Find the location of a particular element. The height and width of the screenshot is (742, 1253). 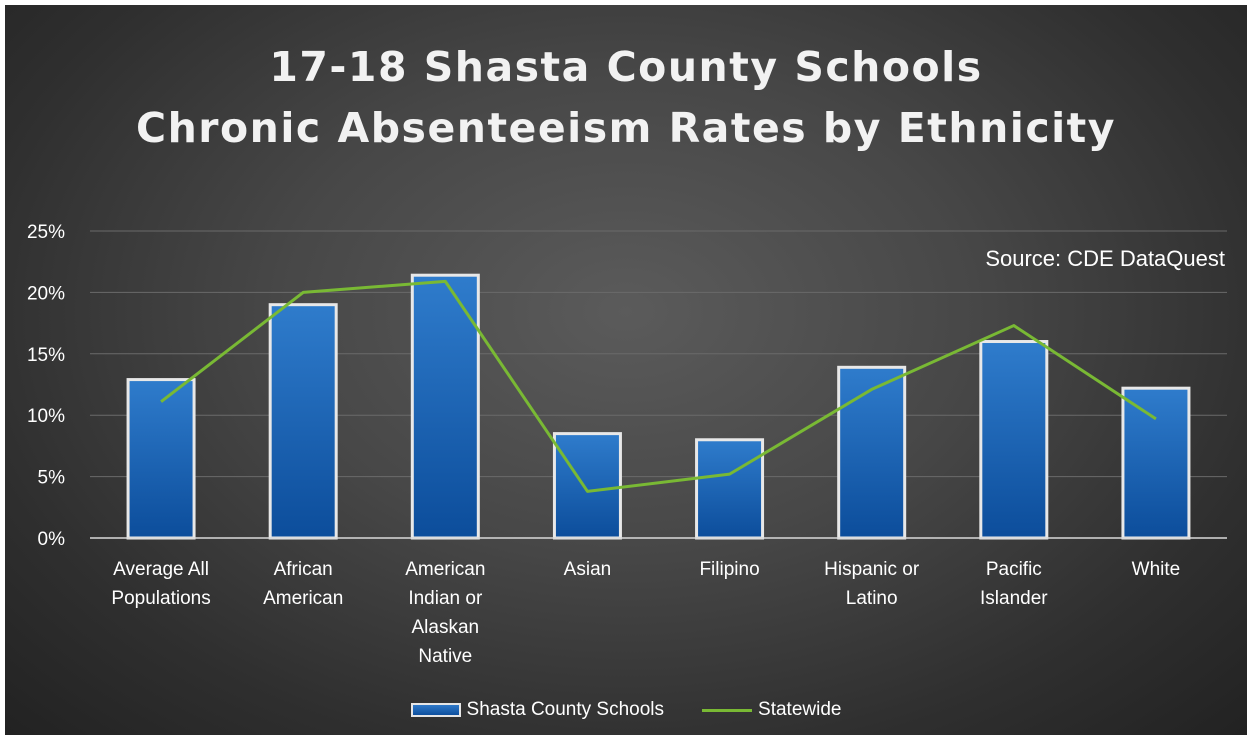

x-tick-label: Average All Populations is located at coordinates (160, 584).